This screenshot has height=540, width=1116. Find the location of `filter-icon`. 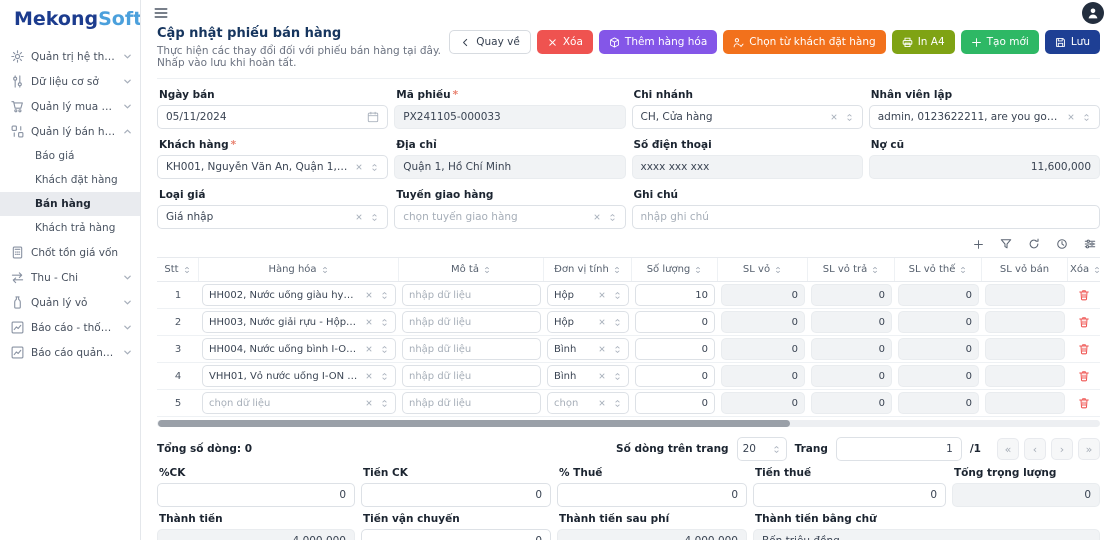

filter-icon is located at coordinates (1006, 244).